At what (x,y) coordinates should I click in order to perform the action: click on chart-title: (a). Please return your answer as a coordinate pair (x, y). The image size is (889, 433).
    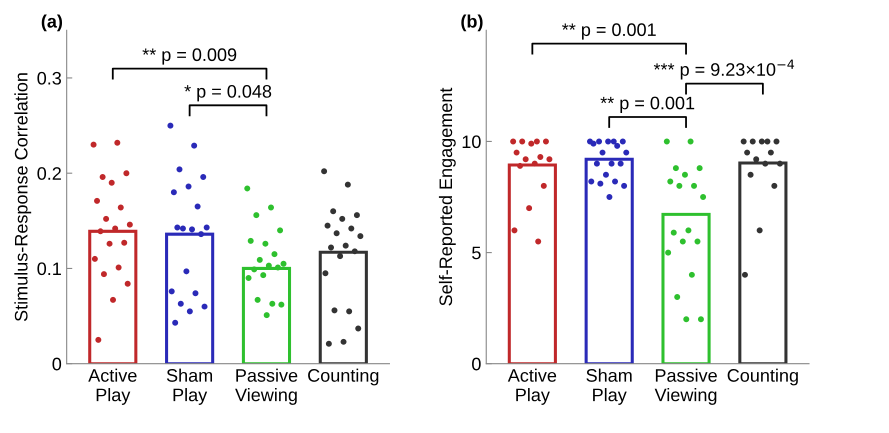
    Looking at the image, I should click on (52, 23).